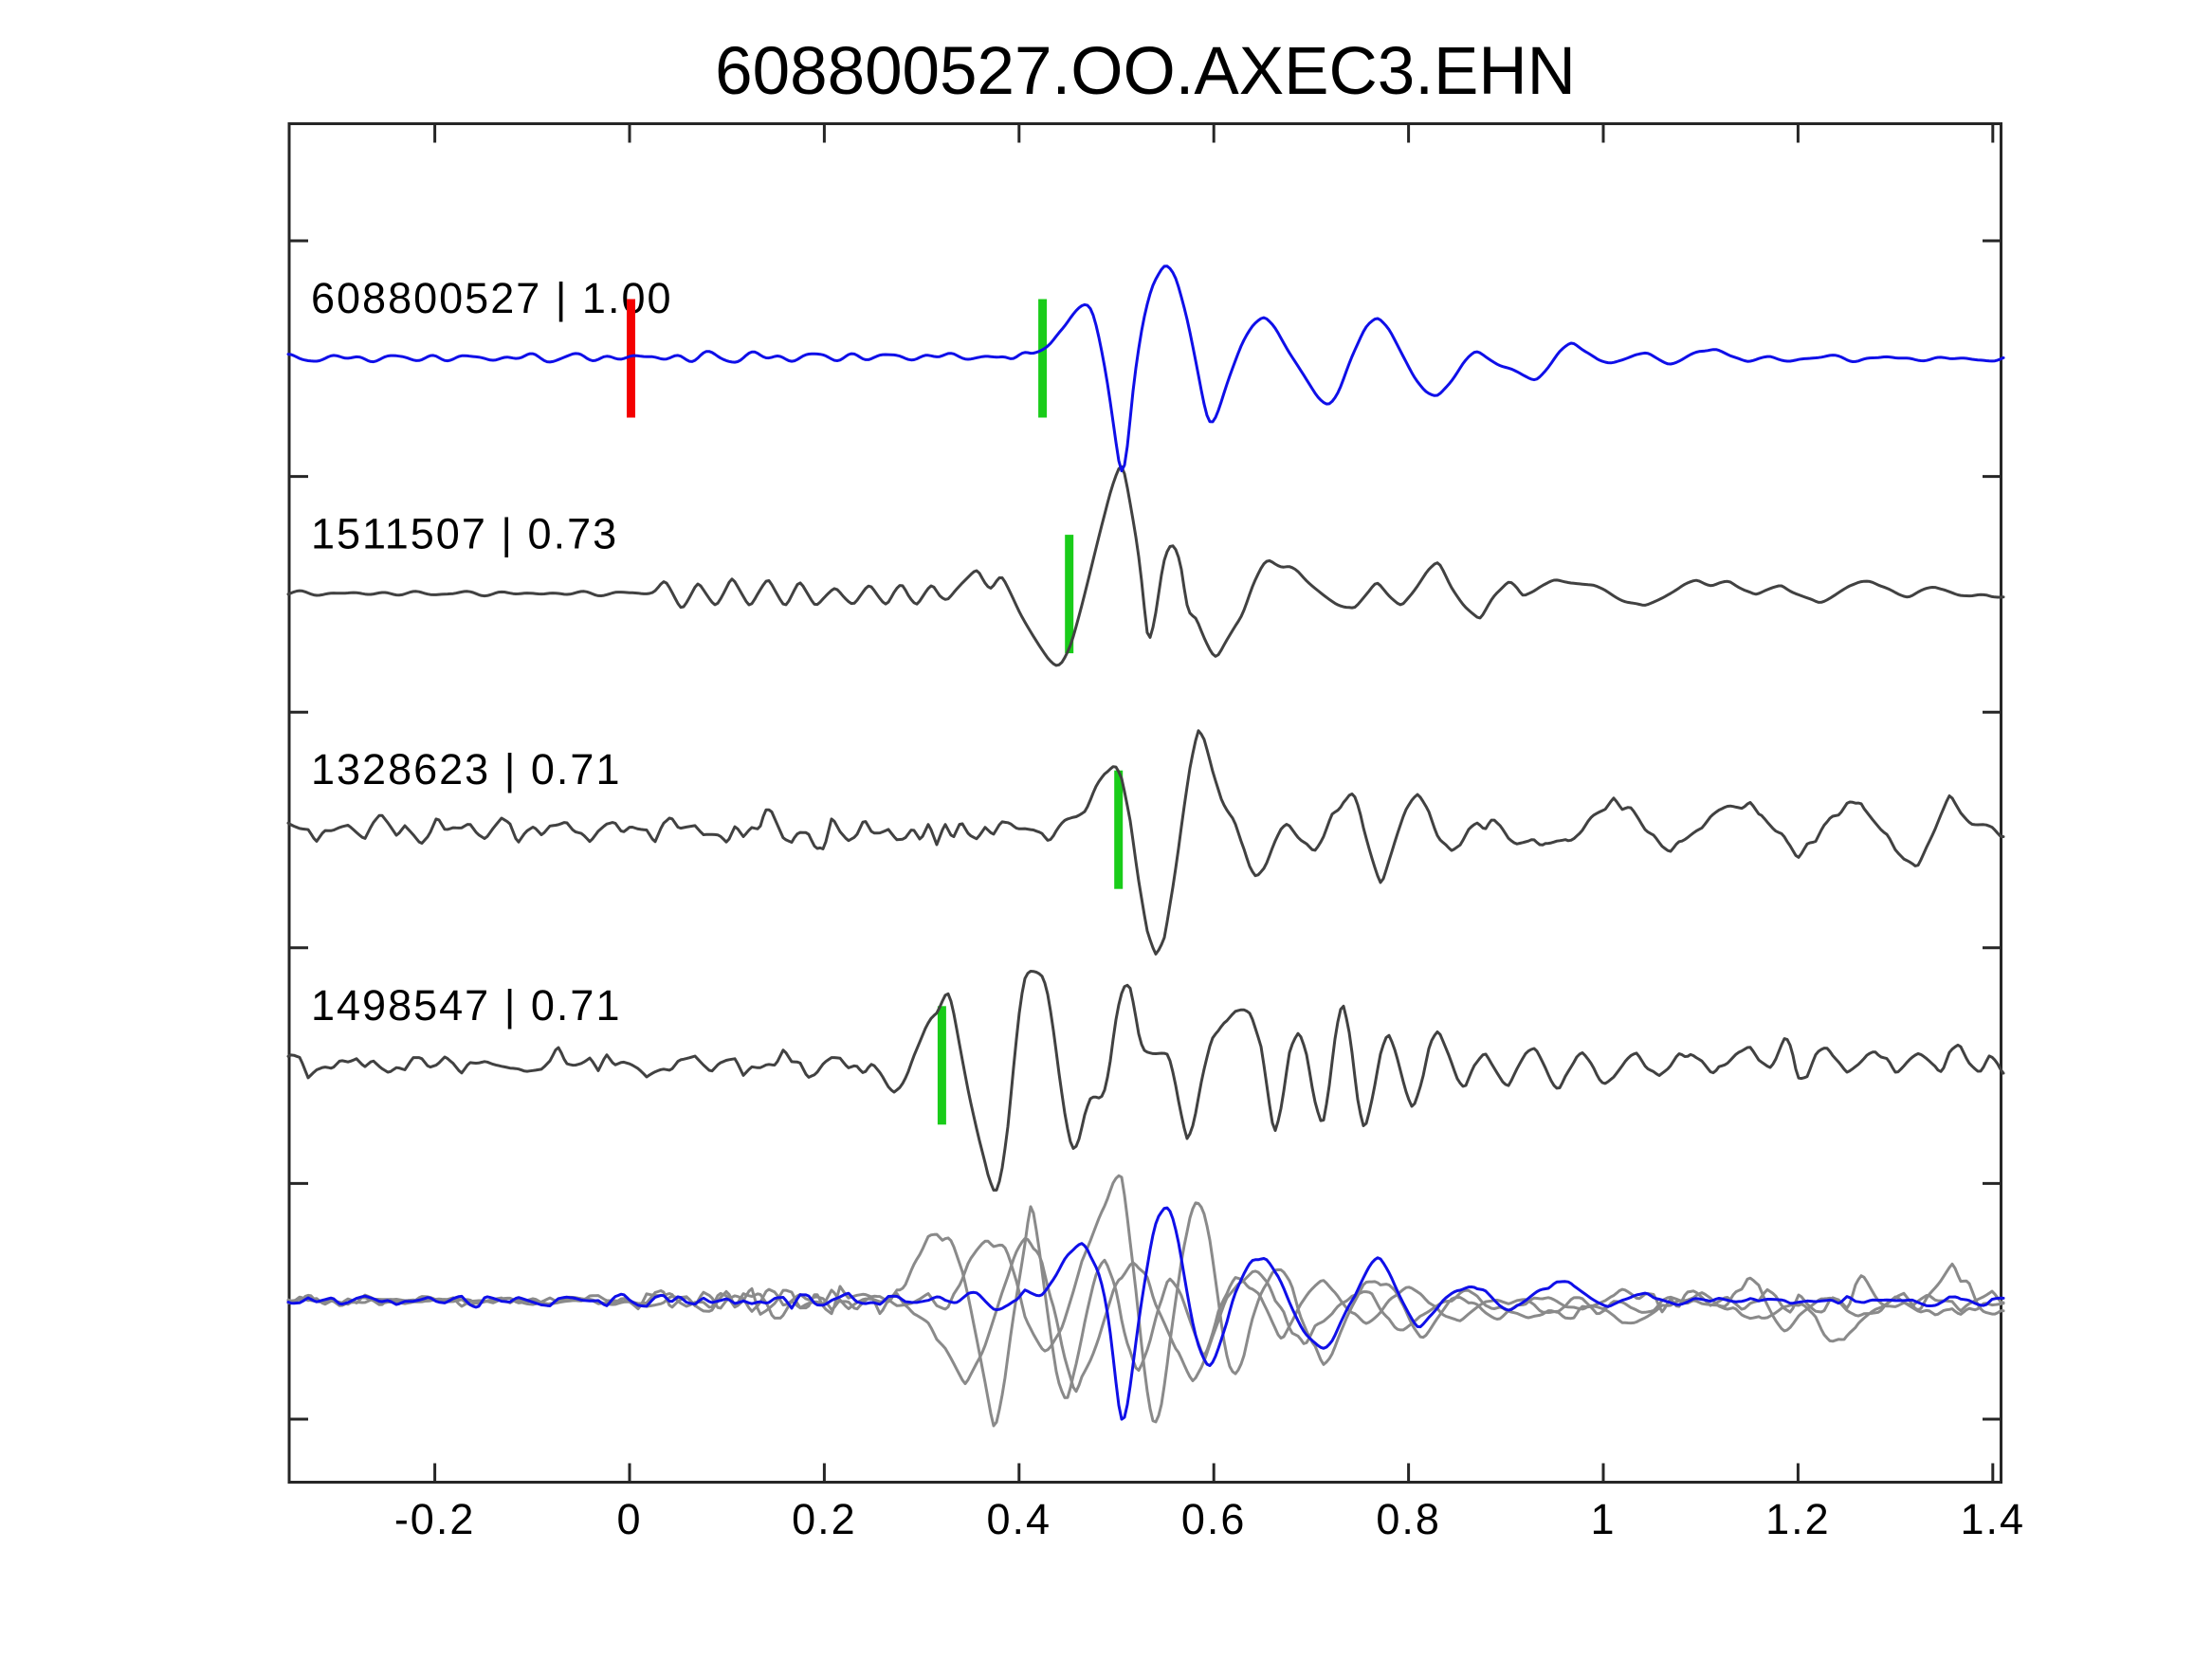 Image resolution: width=2212 pixels, height=1659 pixels. I want to click on svg-text: 0.4, so click(1019, 1519).